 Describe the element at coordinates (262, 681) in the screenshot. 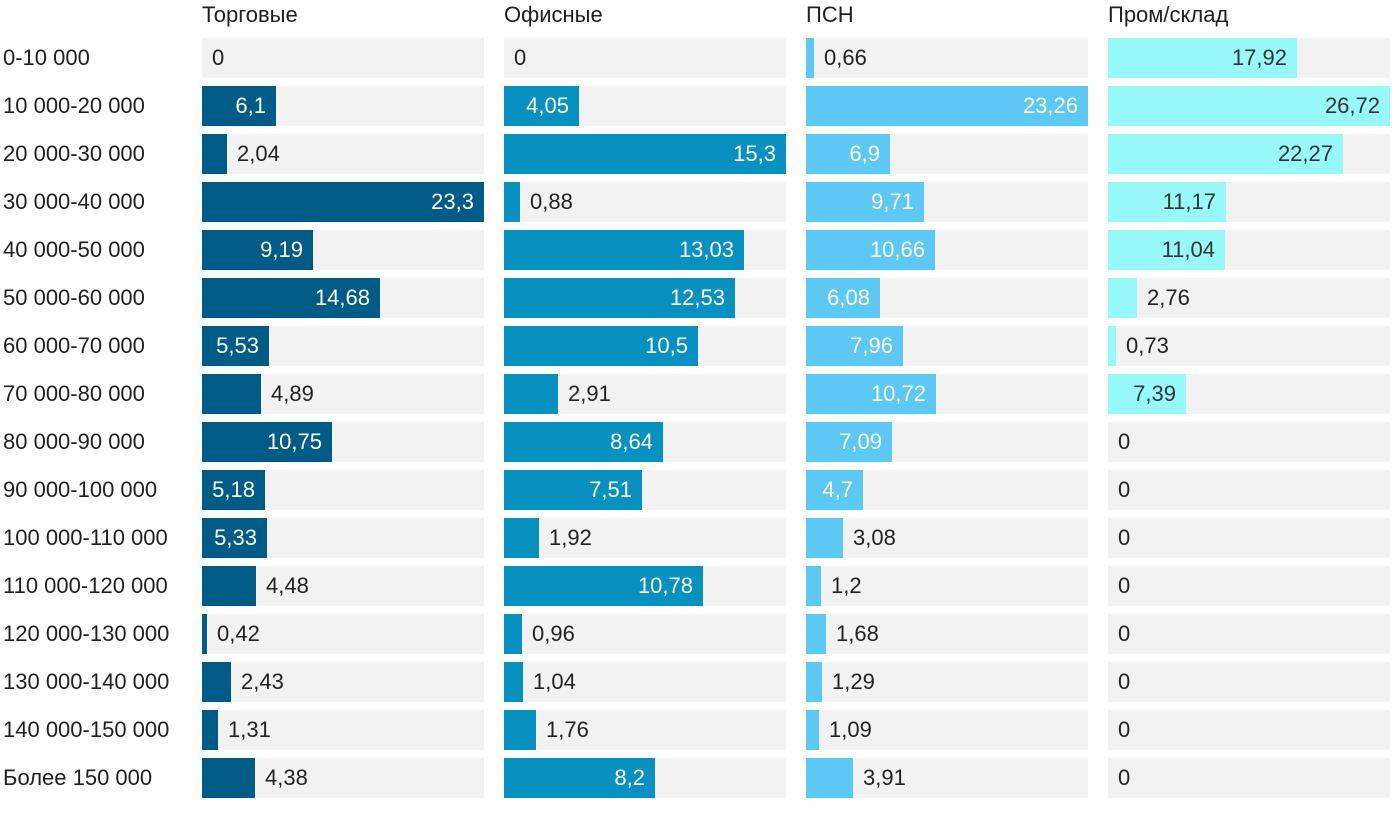

I see `value-label: 2,43` at that location.